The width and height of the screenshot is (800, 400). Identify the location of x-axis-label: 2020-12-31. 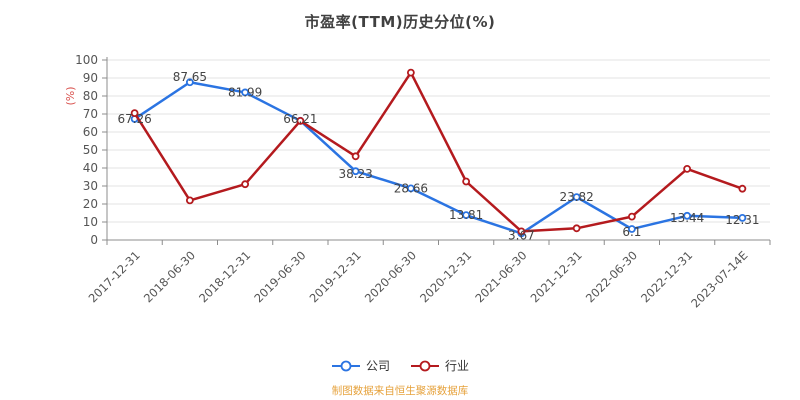
(445, 276).